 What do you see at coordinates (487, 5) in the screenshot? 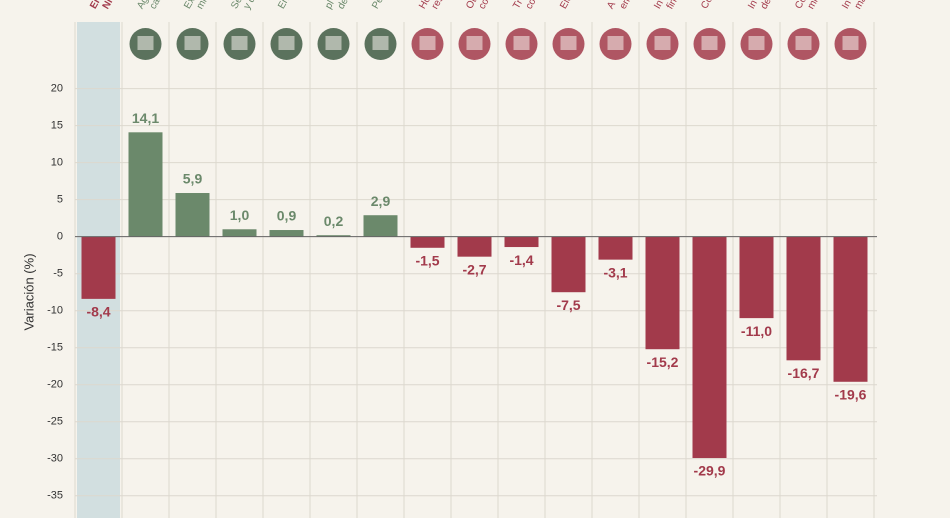
I see `category-label-line: come` at bounding box center [487, 5].